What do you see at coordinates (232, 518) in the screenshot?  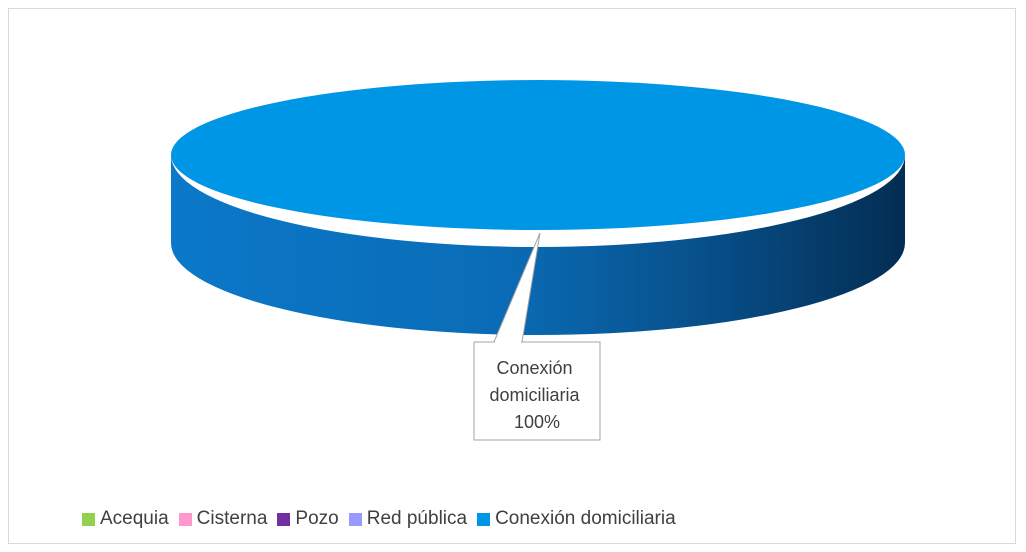 I see `legend-label: Cisterna` at bounding box center [232, 518].